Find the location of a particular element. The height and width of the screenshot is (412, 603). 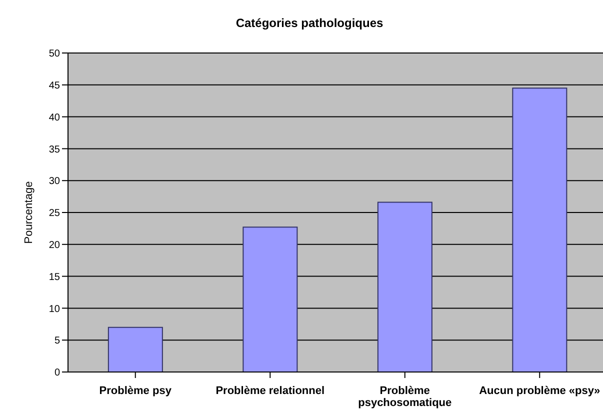

y-tick-label: 5 is located at coordinates (57, 341).